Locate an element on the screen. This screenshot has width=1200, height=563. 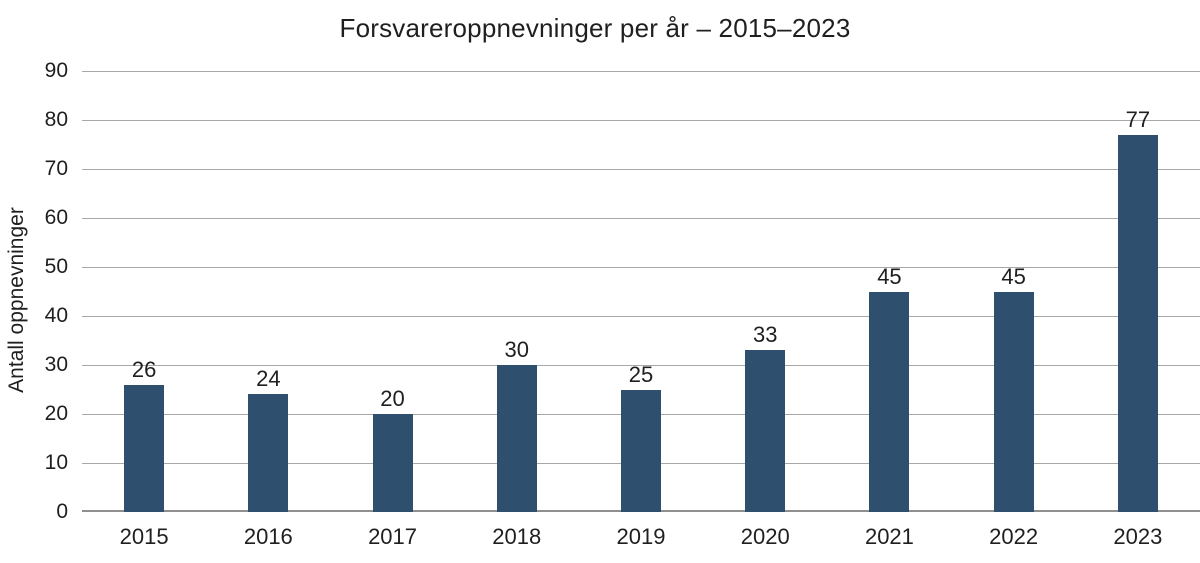
chart-title: Forsvareroppnevninger per år – 2015–2023 is located at coordinates (595, 28).